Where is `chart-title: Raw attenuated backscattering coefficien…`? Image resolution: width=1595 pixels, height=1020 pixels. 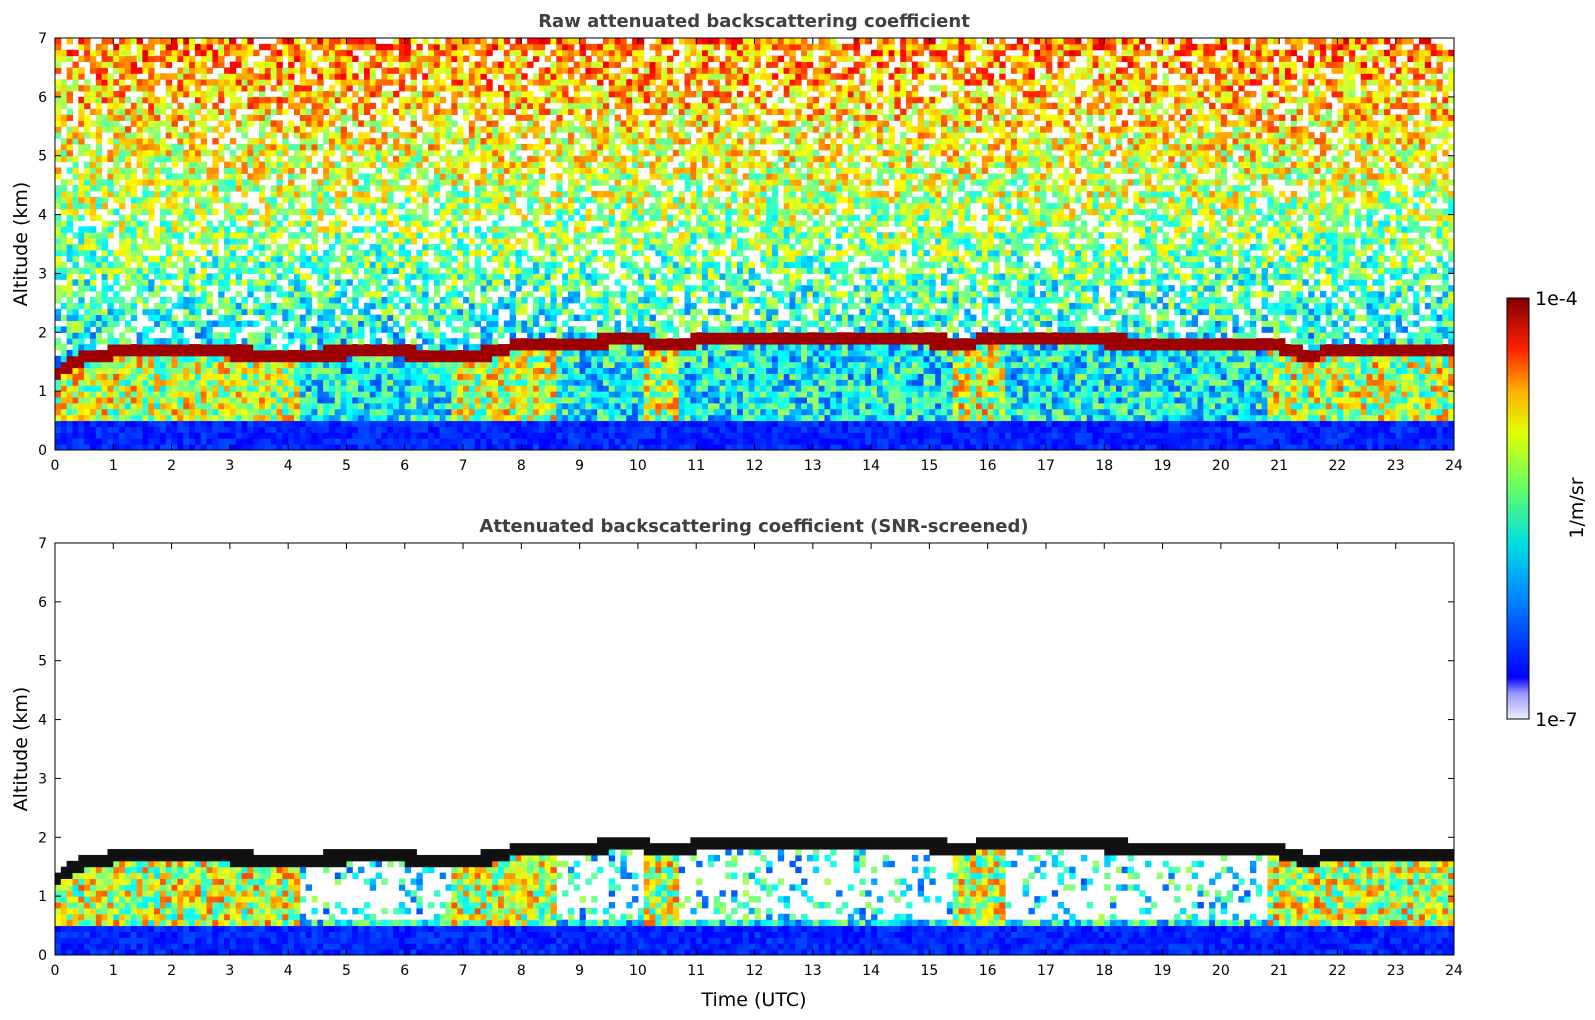 chart-title: Raw attenuated backscattering coefficien… is located at coordinates (754, 21).